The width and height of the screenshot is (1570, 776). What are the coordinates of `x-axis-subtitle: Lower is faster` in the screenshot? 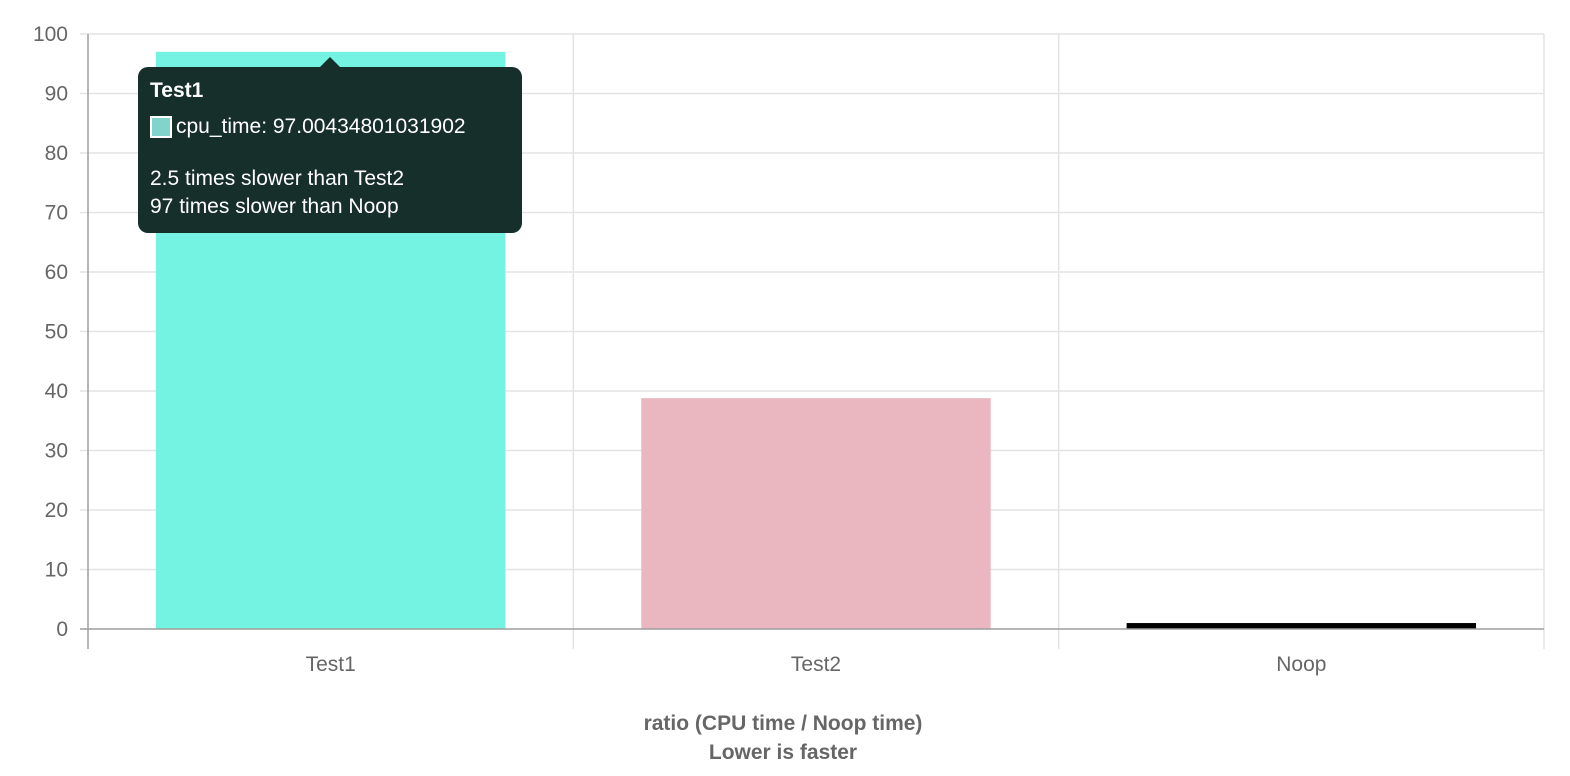 It's located at (783, 752).